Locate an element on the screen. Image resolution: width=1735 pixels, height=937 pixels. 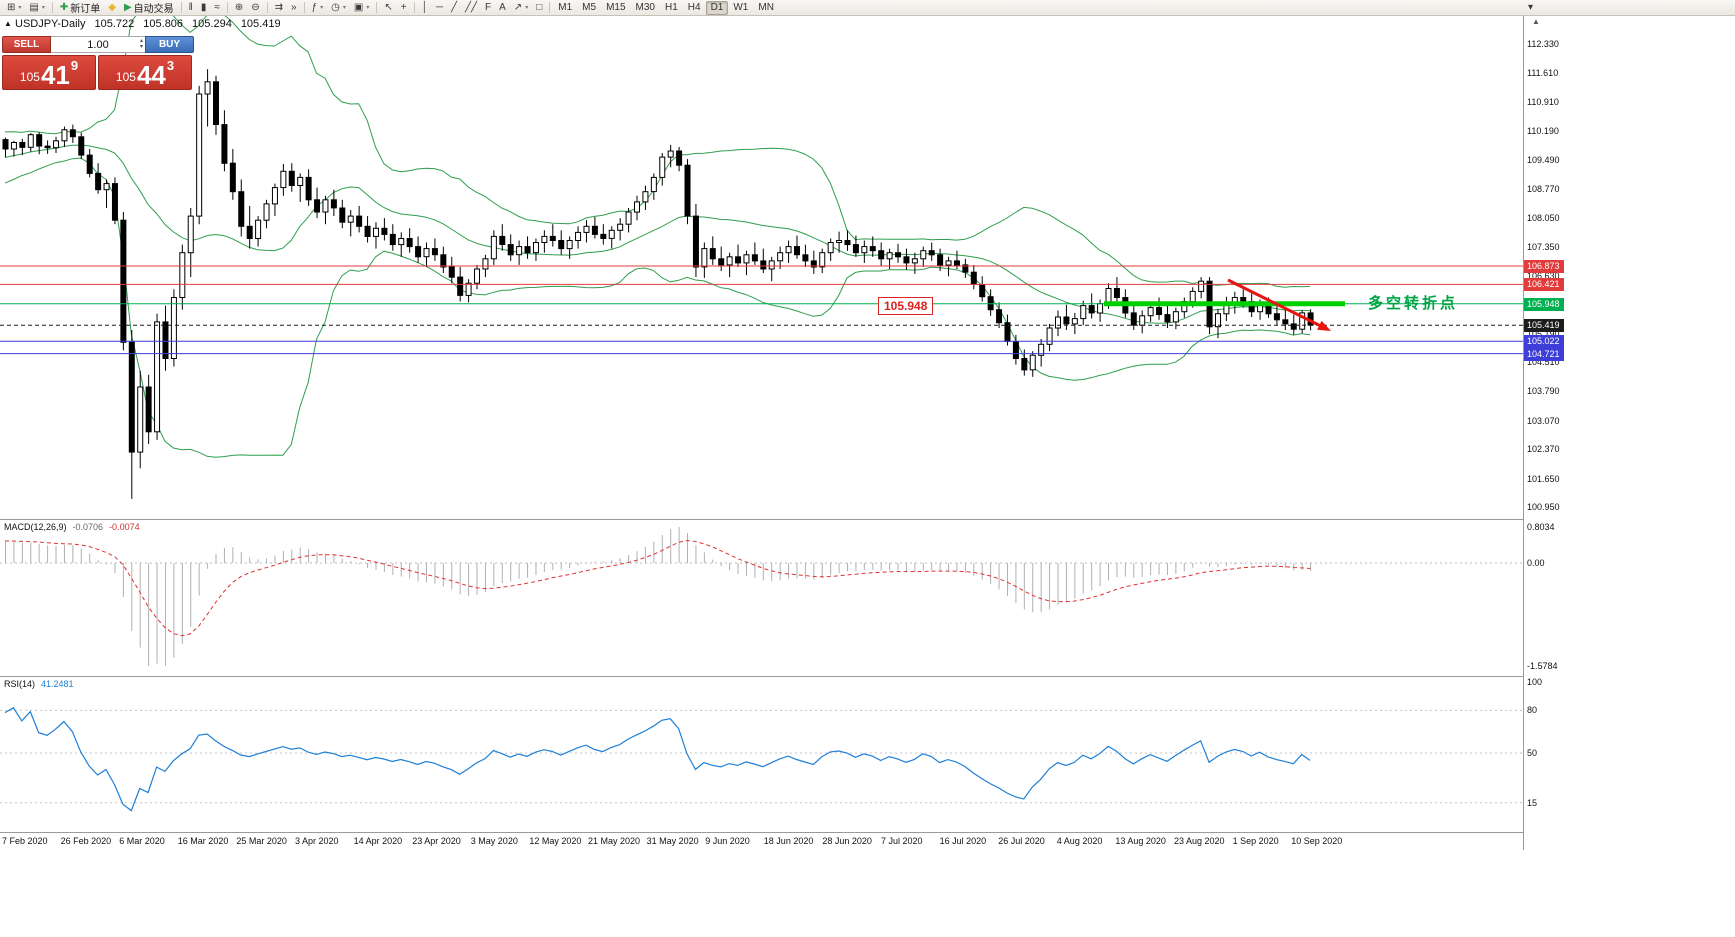
macd-main-value: -0.0706 is located at coordinates (88, 527).